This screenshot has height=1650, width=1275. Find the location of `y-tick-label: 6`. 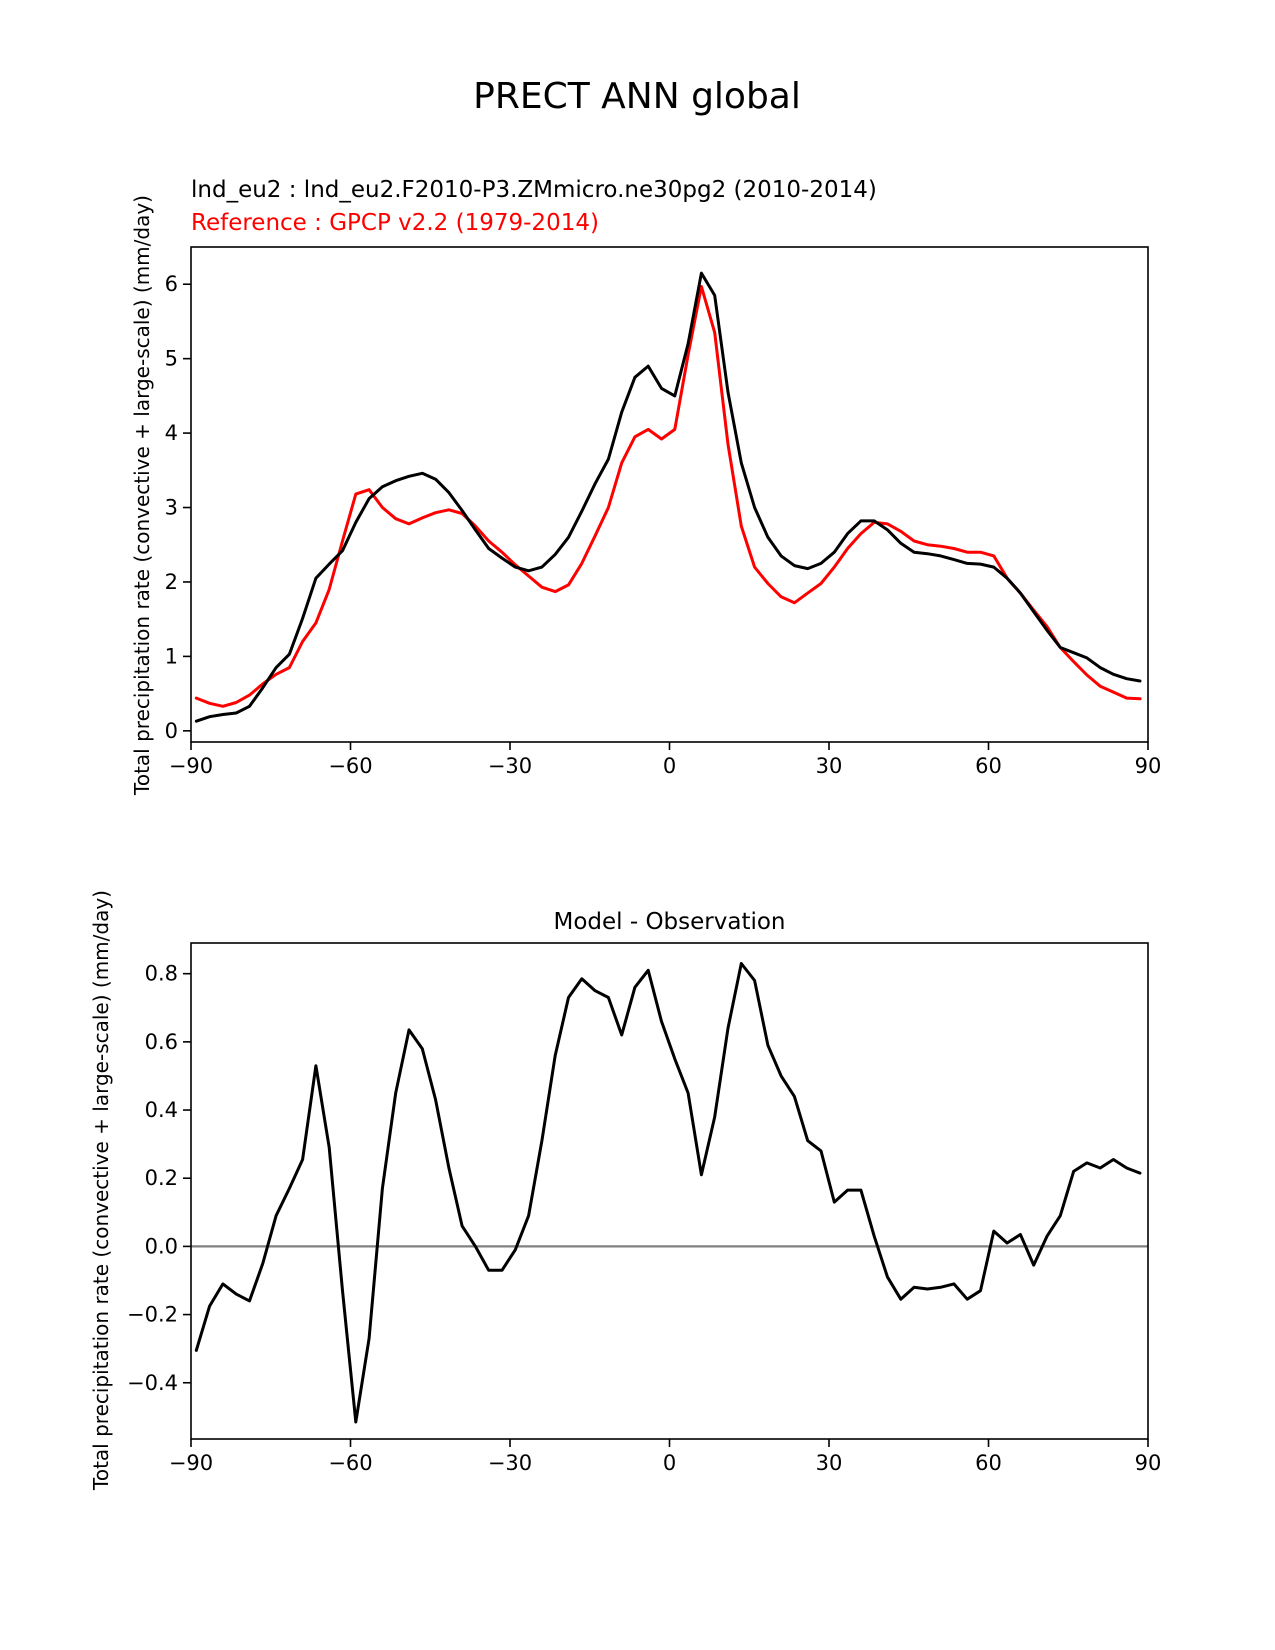

y-tick-label: 6 is located at coordinates (171, 284).